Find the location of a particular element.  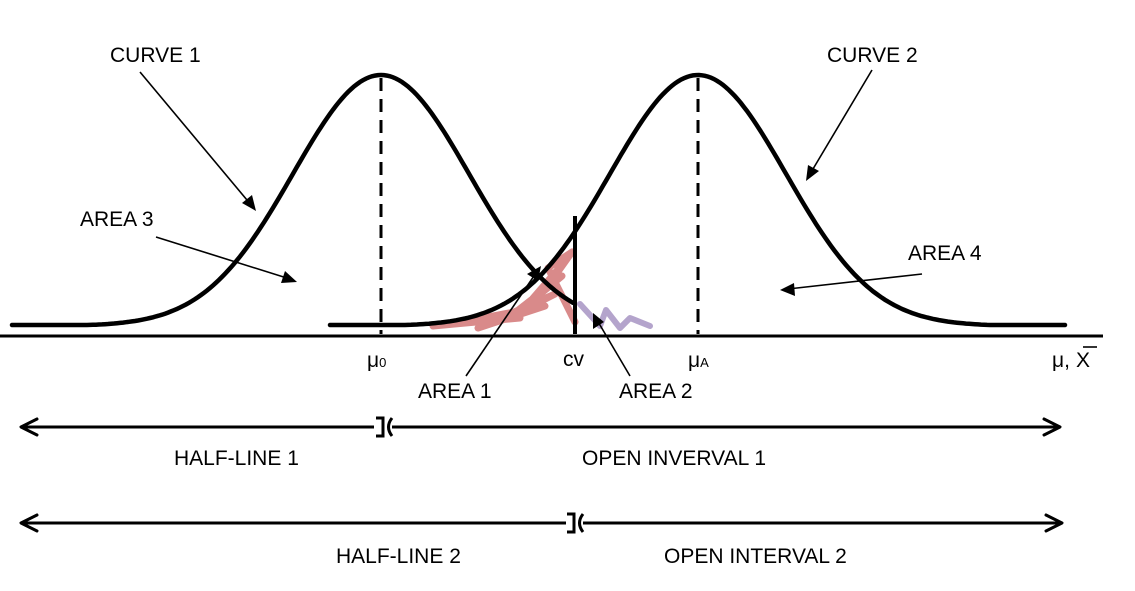

area-2-pointer is located at coordinates (612, 345).